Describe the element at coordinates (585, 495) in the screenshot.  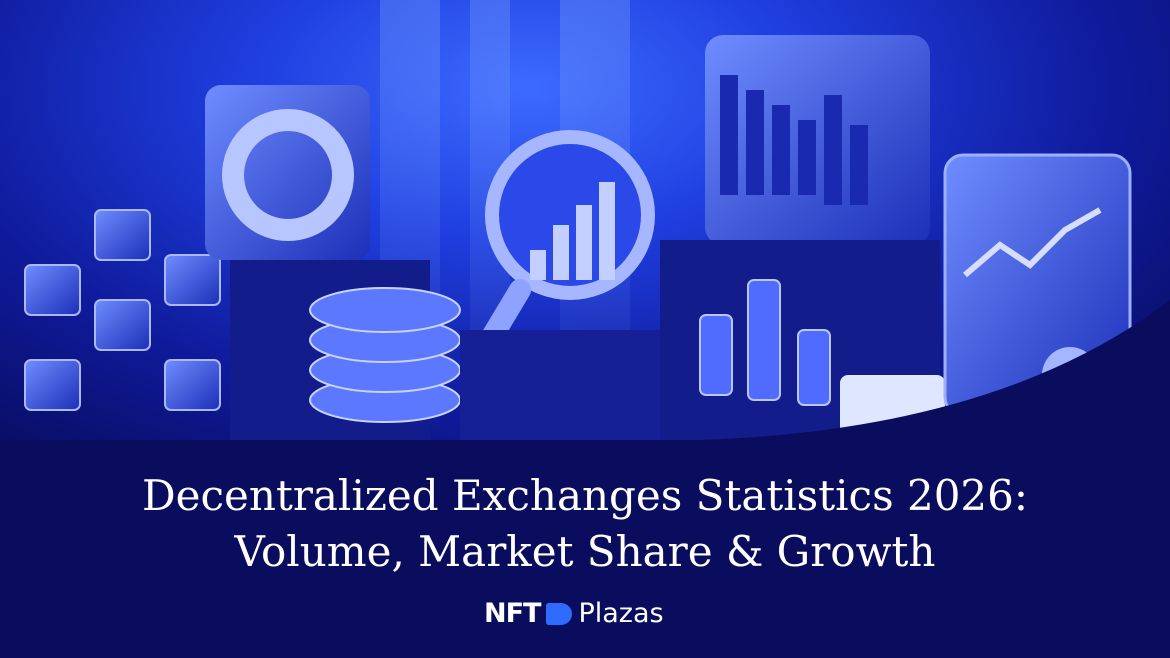
I see `title-line-1: Decentralized Exchanges Statistics 2026:` at that location.